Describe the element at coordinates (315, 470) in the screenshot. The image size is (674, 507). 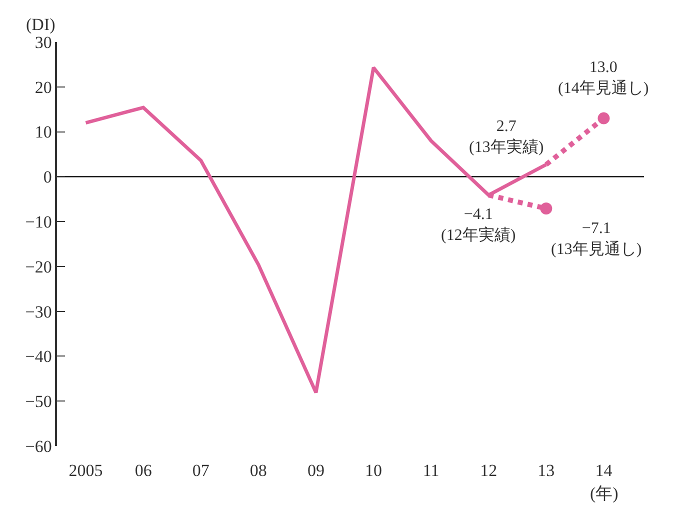
I see `x-tick-label: 09` at that location.